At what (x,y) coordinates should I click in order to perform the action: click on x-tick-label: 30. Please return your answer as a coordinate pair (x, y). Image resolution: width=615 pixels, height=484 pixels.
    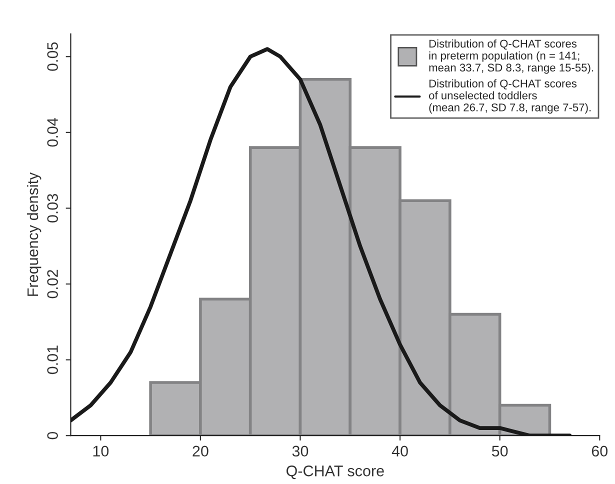
    Looking at the image, I should click on (300, 451).